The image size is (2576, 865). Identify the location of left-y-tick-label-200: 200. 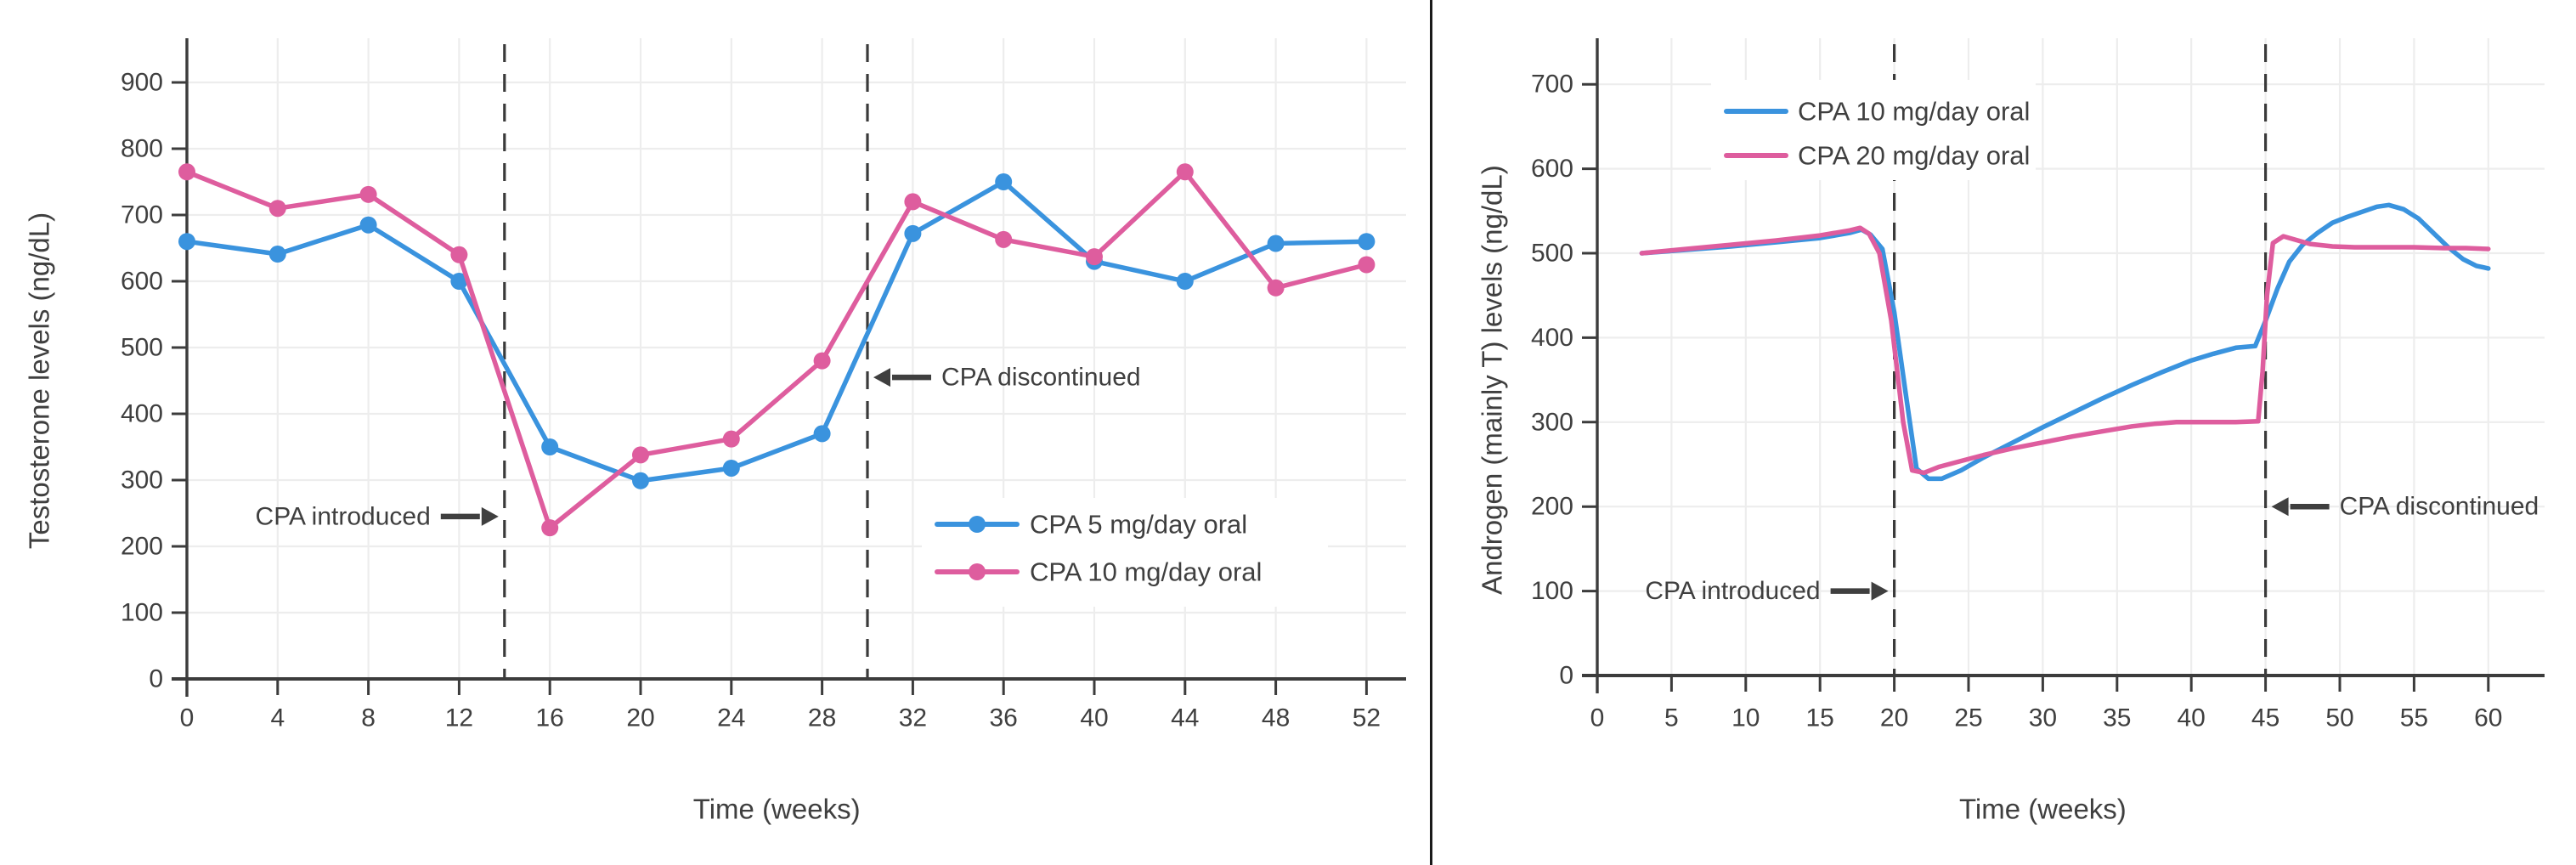
(142, 547).